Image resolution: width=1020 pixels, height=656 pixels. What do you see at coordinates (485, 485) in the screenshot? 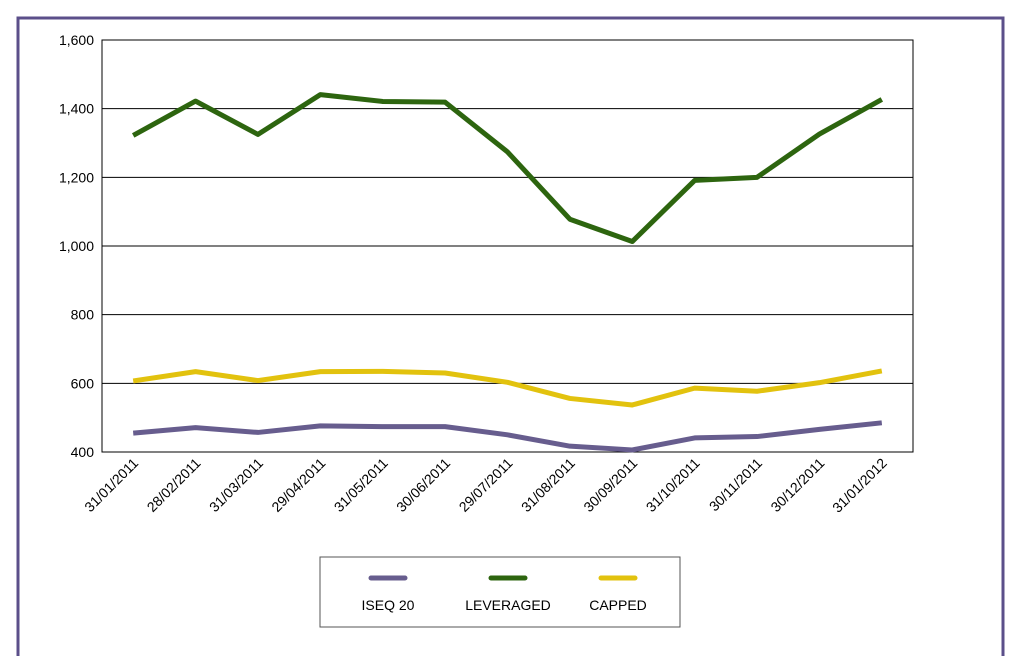
I see `x-tick-label: 29/07/2011` at bounding box center [485, 485].